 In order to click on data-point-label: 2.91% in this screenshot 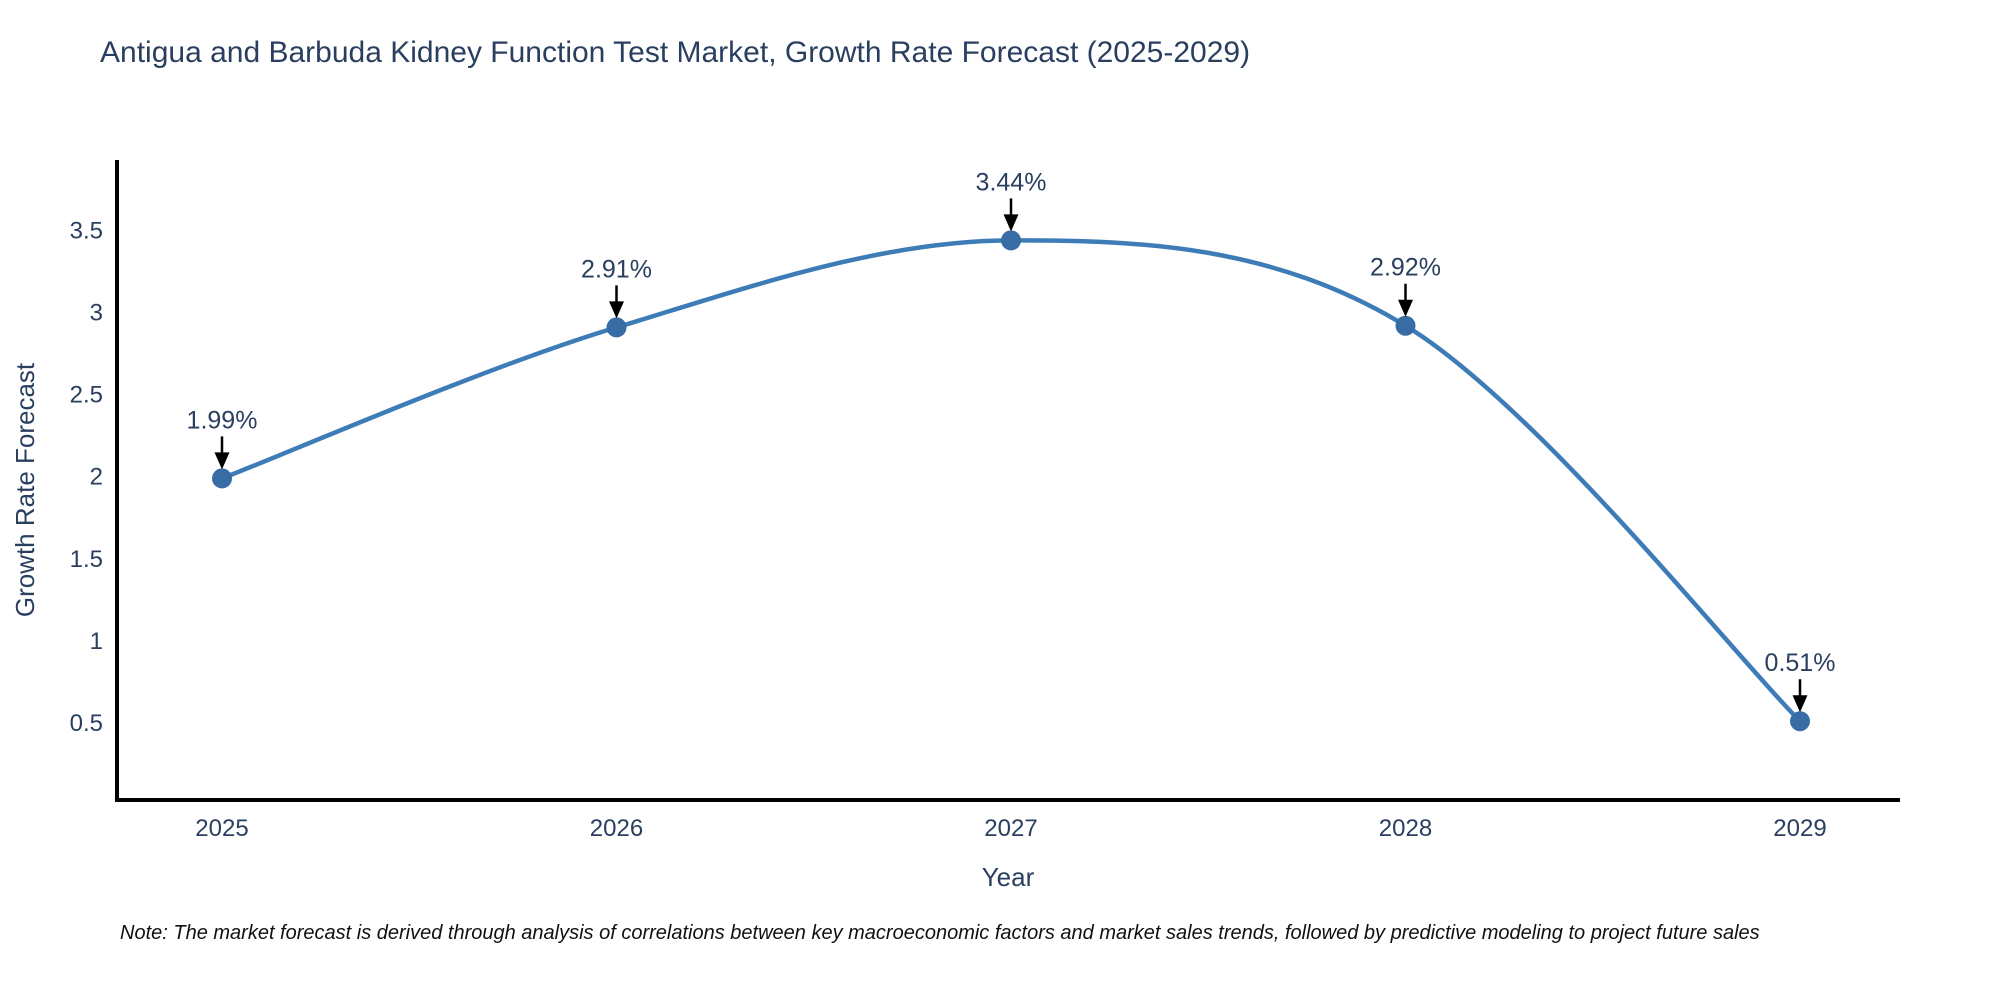, I will do `click(616, 269)`.